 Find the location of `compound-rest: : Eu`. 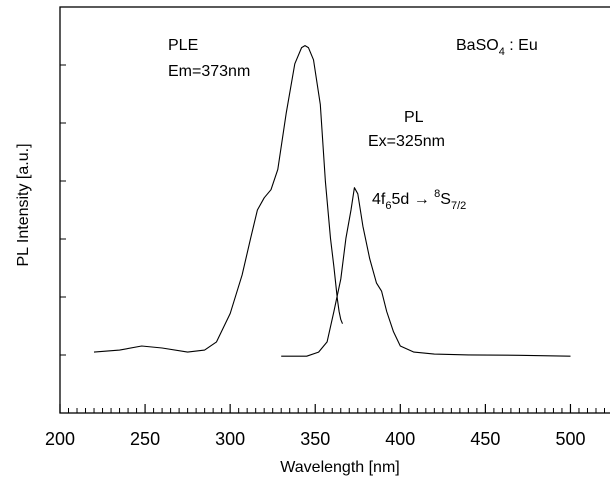

compound-rest: : Eu is located at coordinates (521, 45).